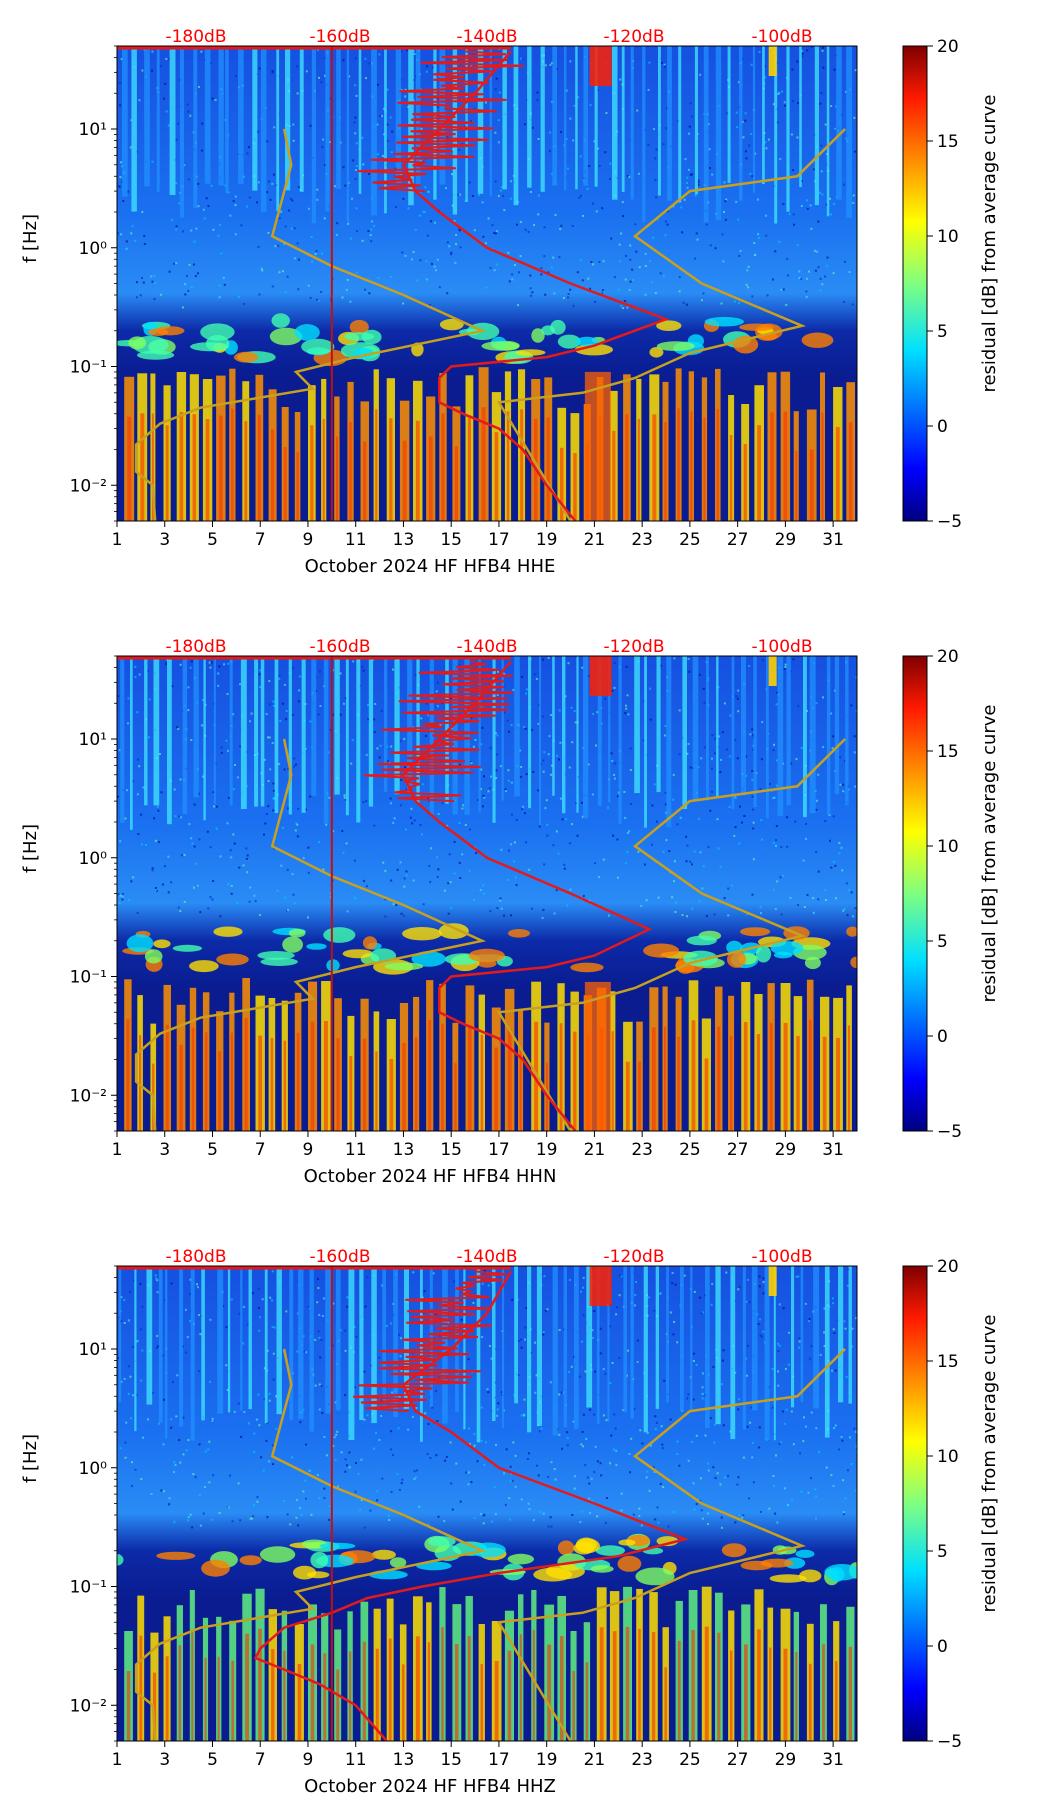 The image size is (1052, 1806). Describe the element at coordinates (356, 540) in the screenshot. I see `x-tick-label: 11` at that location.